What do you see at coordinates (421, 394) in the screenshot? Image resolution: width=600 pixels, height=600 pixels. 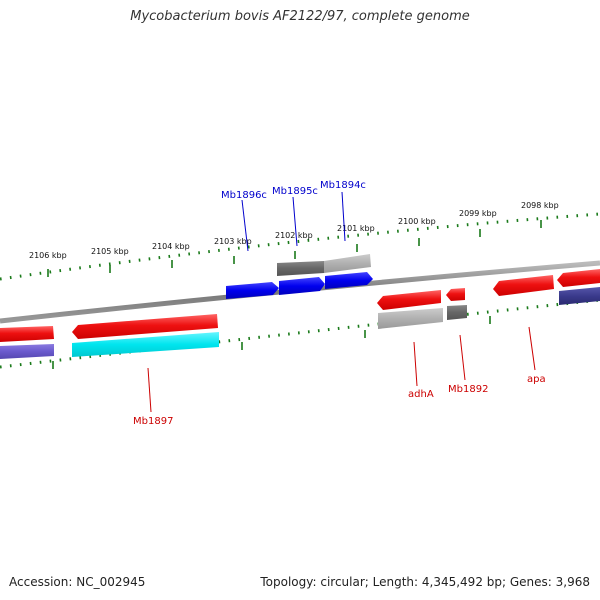 I see `gene-label-adhA: adhA` at bounding box center [421, 394].